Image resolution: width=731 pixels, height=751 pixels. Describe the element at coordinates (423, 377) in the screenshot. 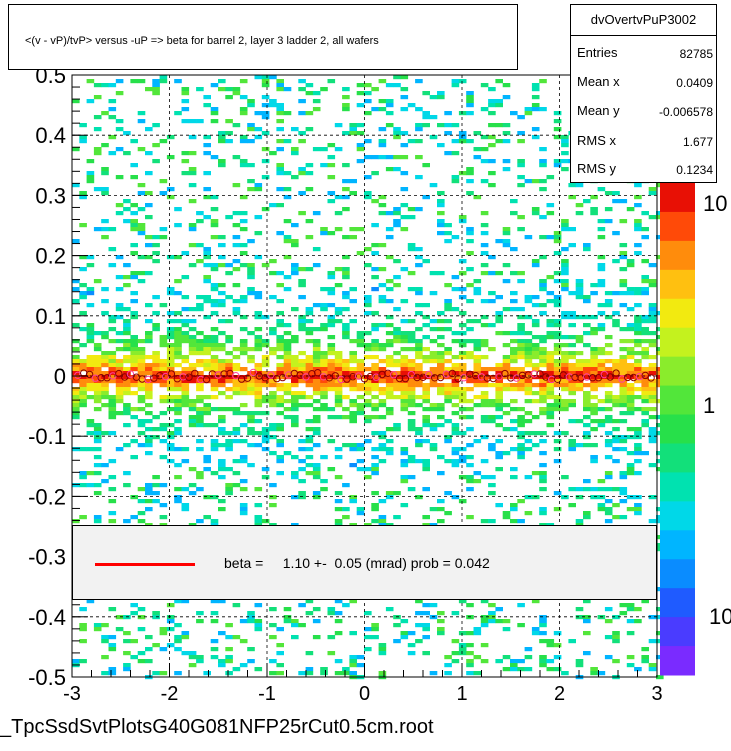

I see `profile-point` at that location.